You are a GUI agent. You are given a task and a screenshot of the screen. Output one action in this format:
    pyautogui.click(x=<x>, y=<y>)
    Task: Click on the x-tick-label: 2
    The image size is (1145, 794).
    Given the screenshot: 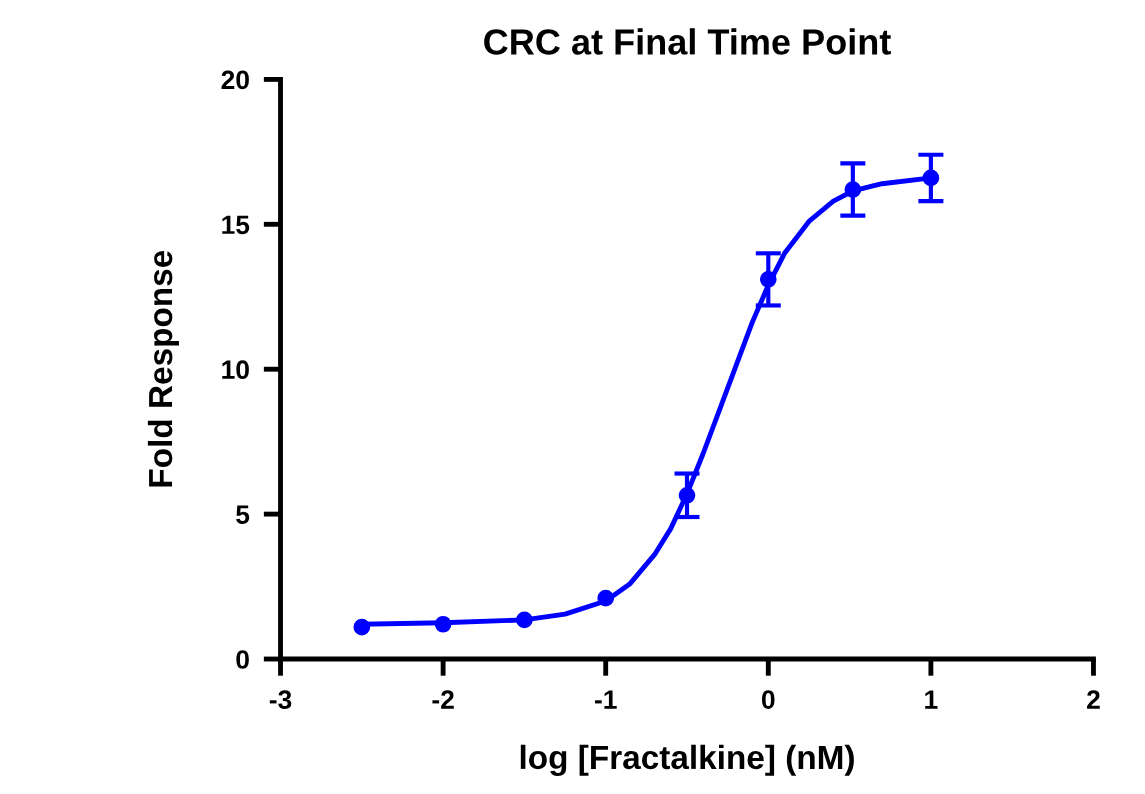 What is the action you would take?
    pyautogui.click(x=1093, y=699)
    